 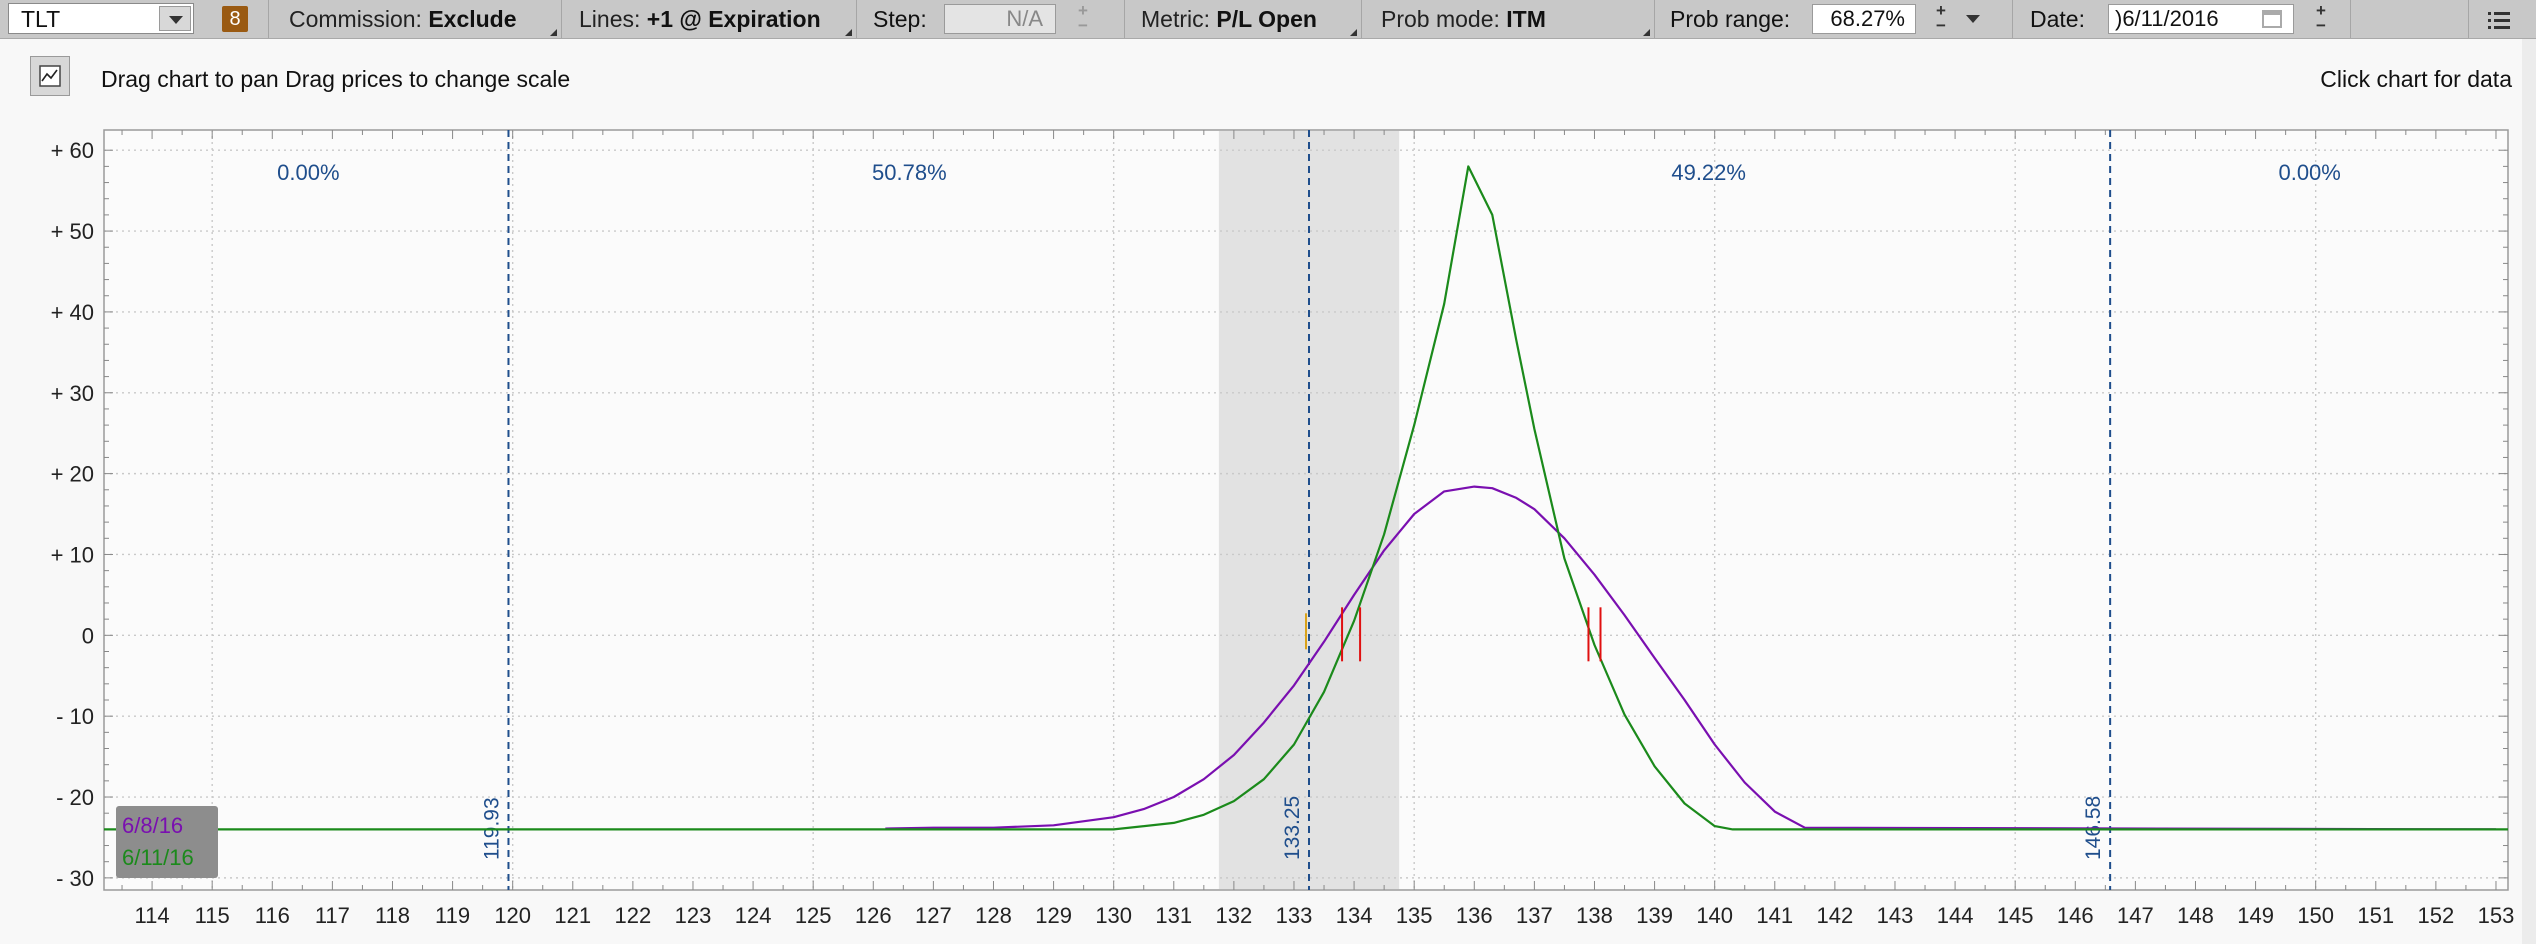 What do you see at coordinates (1955, 915) in the screenshot?
I see `x-tick-label: 144` at bounding box center [1955, 915].